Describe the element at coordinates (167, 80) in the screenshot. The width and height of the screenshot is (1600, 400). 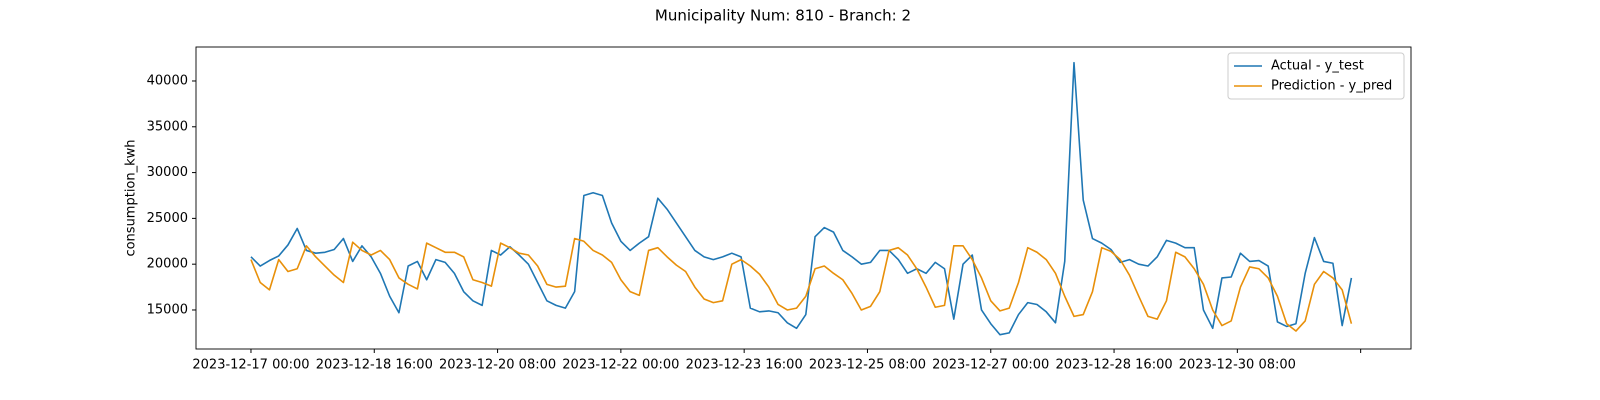
I see `y-tick-label: 40000` at that location.